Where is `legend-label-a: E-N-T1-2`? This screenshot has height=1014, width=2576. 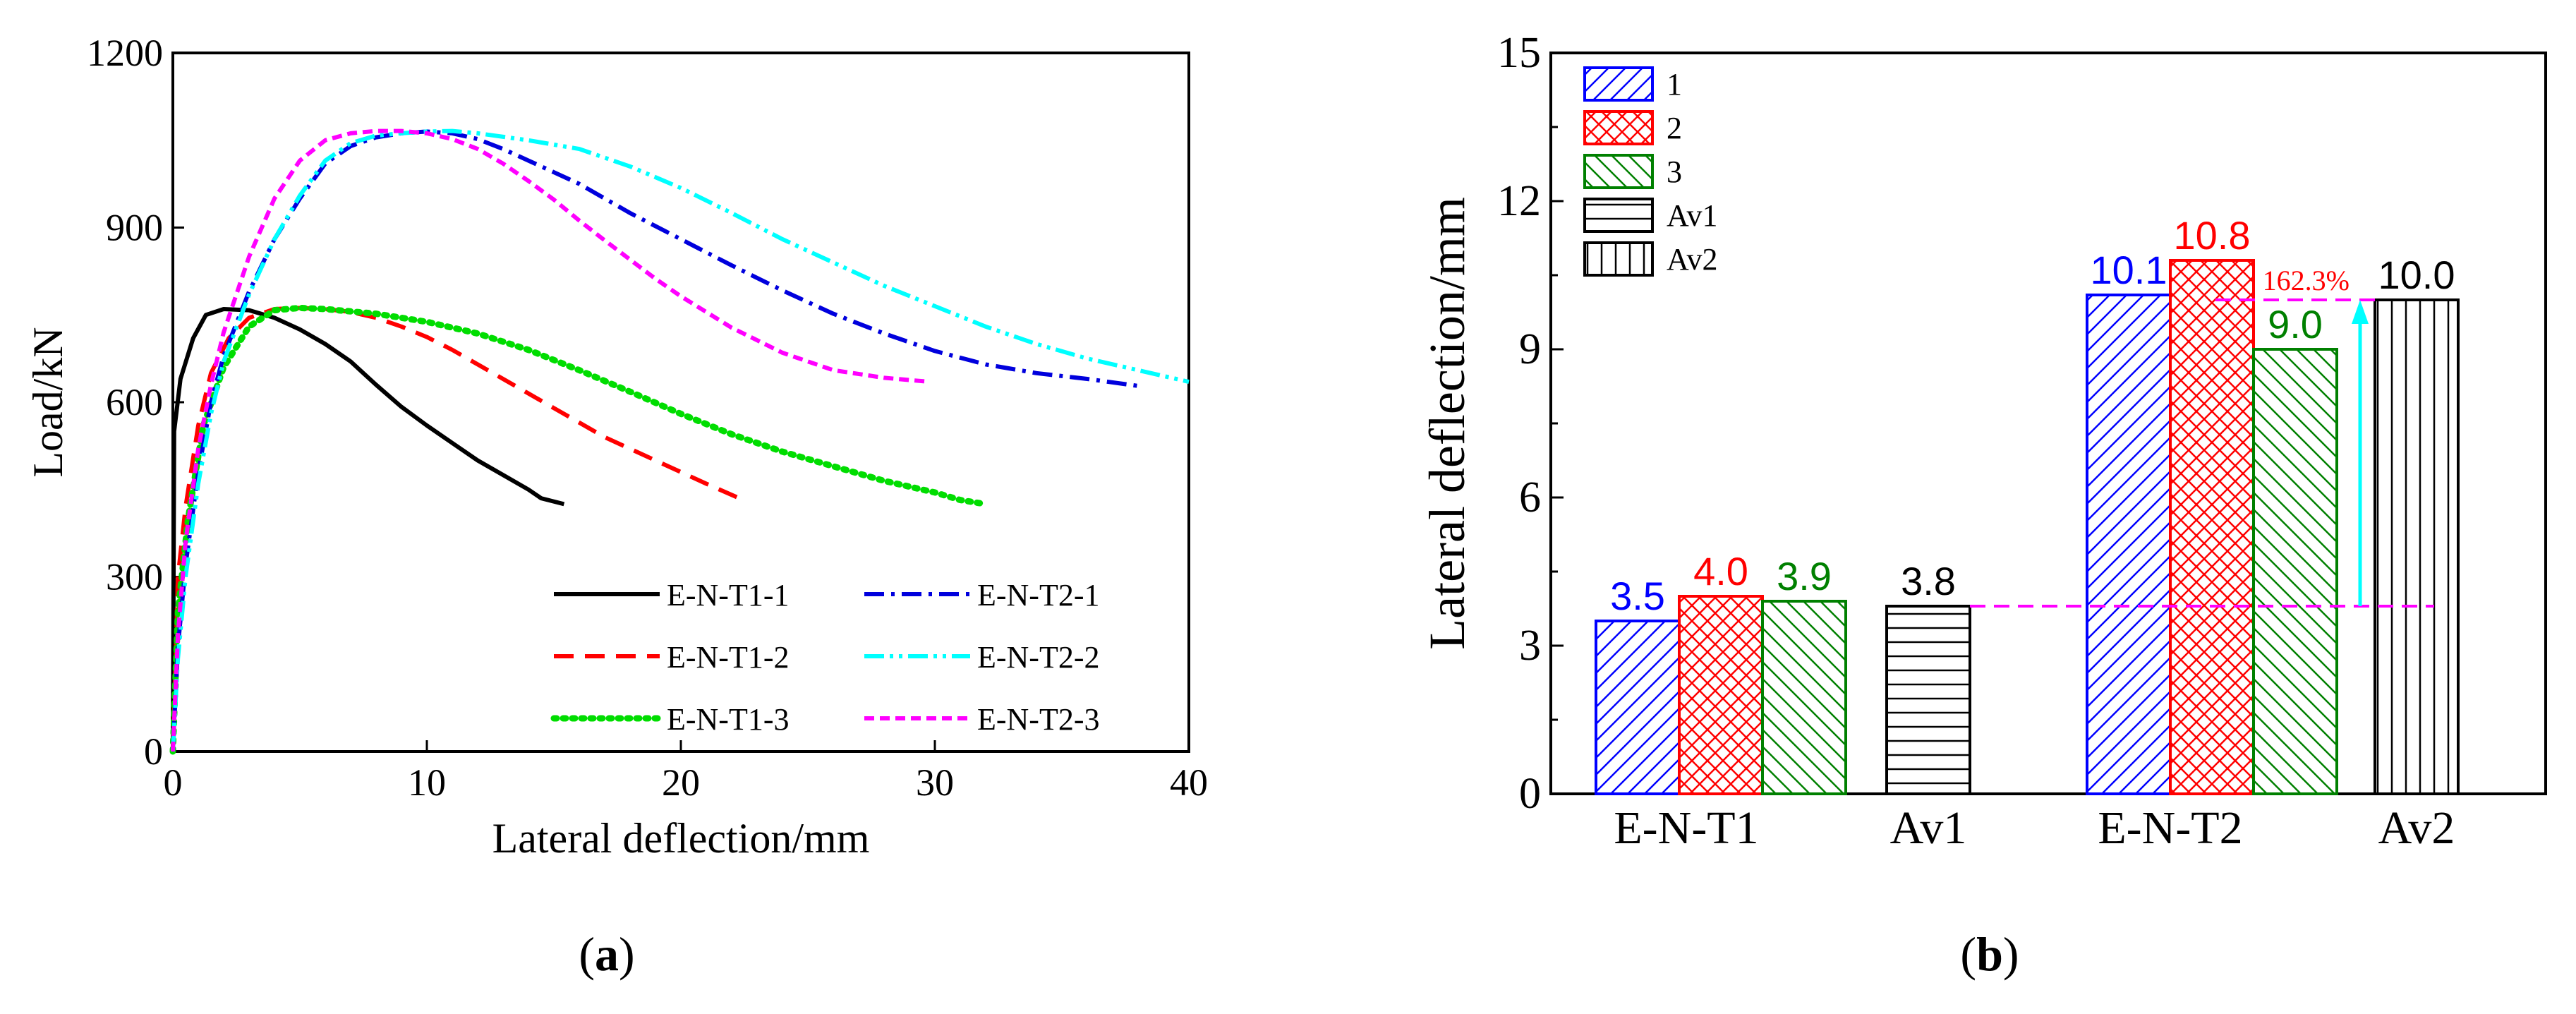
legend-label-a: E-N-T1-2 is located at coordinates (729, 657).